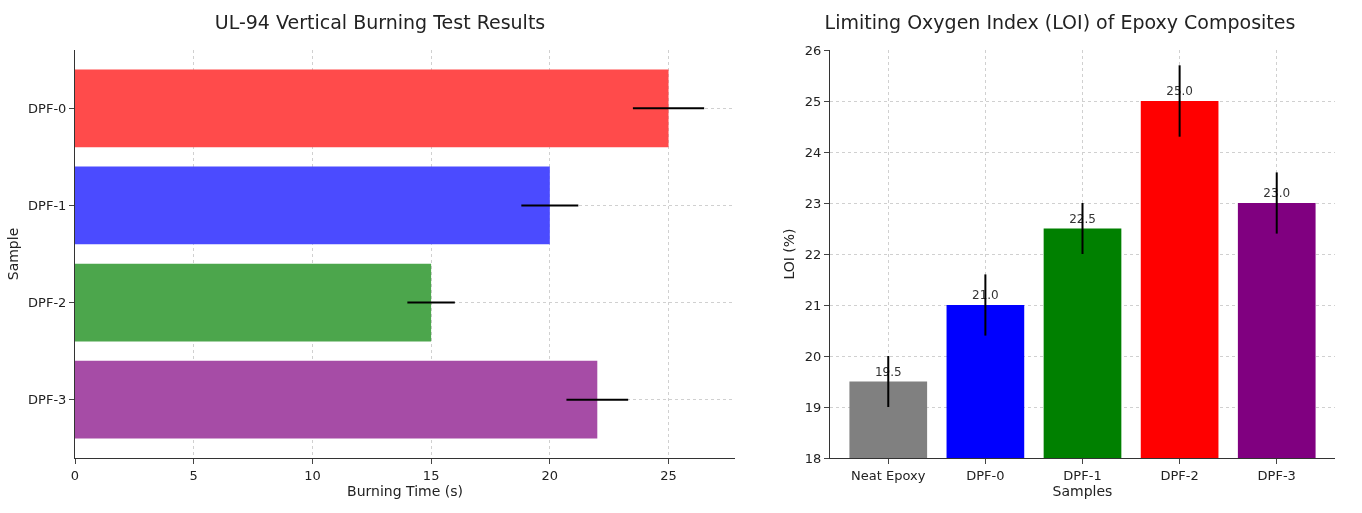 The height and width of the screenshot is (513, 1362). I want to click on x-axis-title: Burning Time (s), so click(405, 490).